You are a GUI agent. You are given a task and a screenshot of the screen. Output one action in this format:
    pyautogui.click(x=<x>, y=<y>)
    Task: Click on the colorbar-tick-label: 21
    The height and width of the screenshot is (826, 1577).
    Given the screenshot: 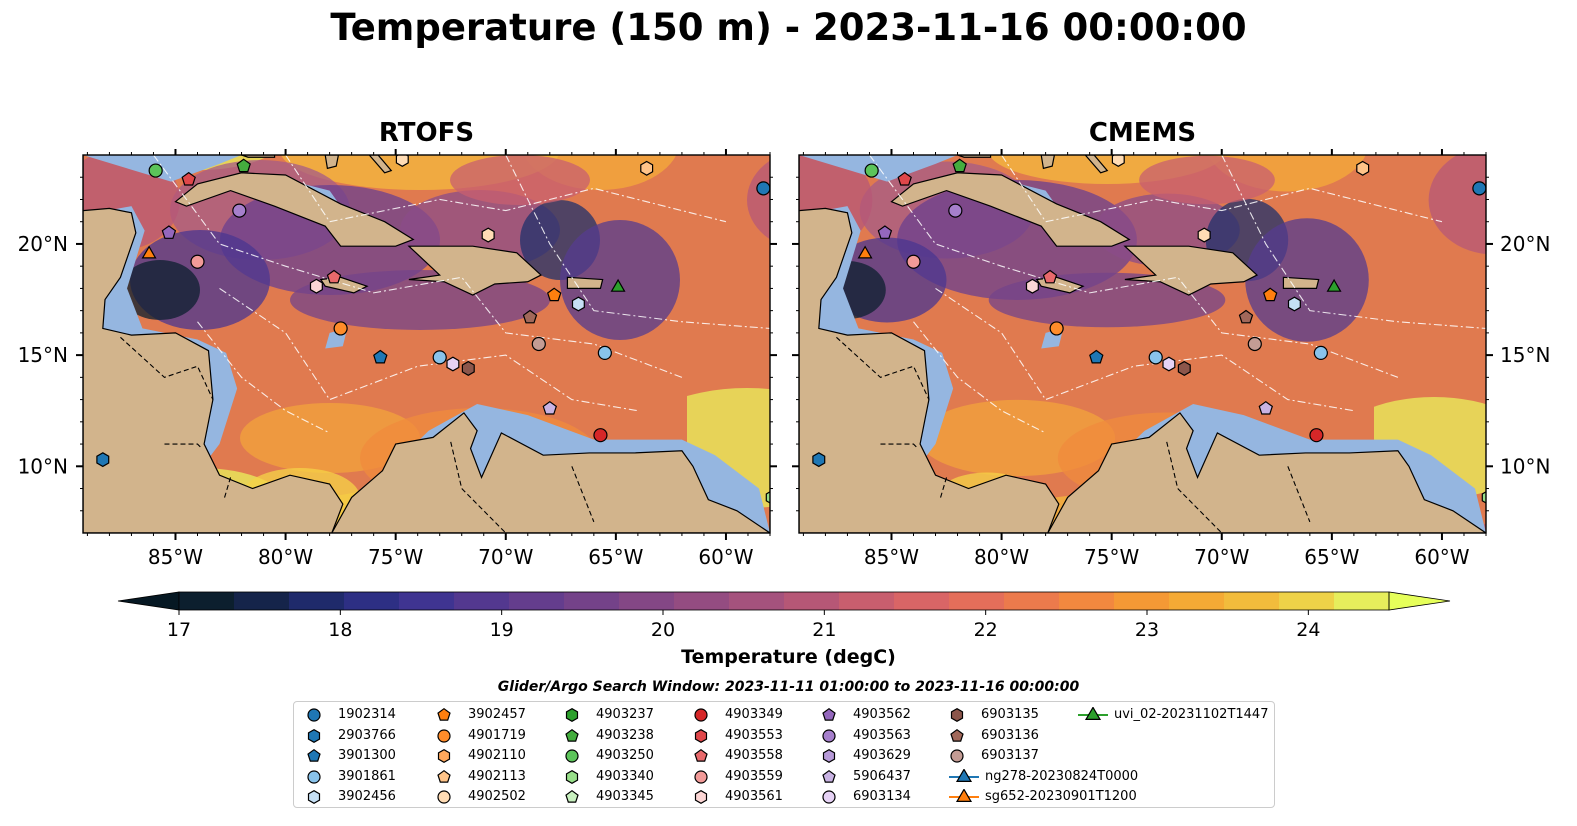 What is the action you would take?
    pyautogui.click(x=824, y=630)
    